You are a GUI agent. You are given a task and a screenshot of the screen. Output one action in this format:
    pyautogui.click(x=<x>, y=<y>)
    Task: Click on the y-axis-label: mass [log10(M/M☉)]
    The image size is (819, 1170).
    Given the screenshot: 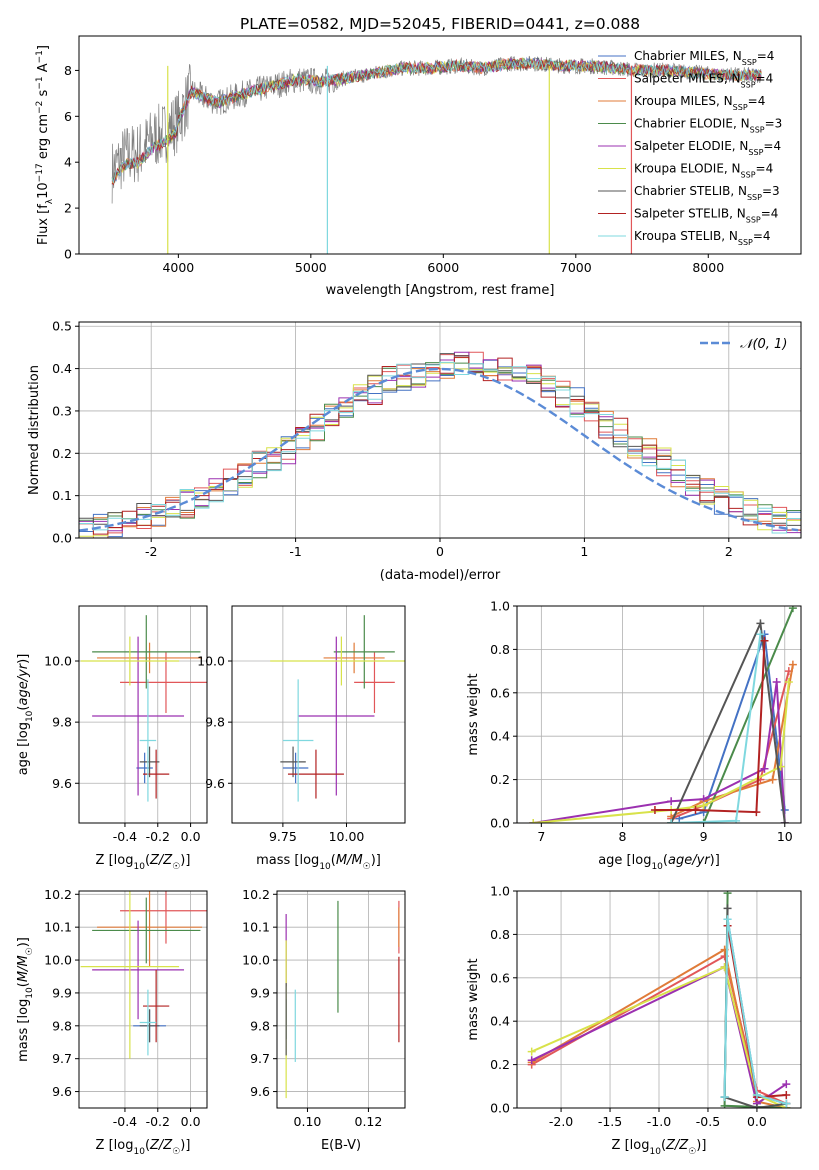 What is the action you would take?
    pyautogui.click(x=25, y=999)
    